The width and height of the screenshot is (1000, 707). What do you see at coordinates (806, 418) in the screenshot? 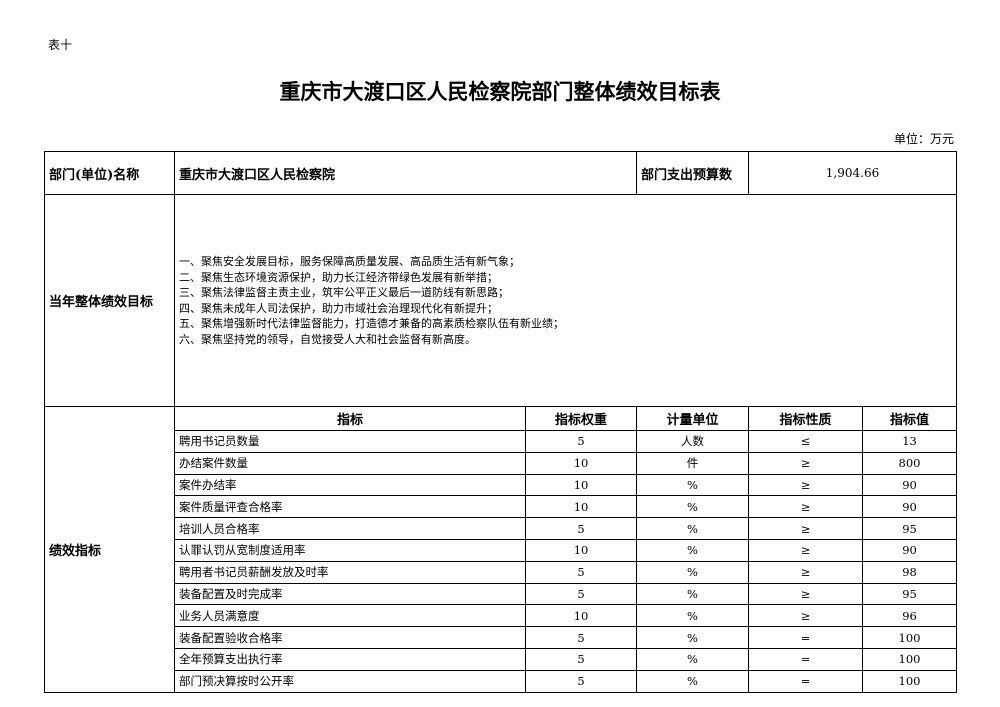
I see `header-nature: 指标性质` at bounding box center [806, 418].